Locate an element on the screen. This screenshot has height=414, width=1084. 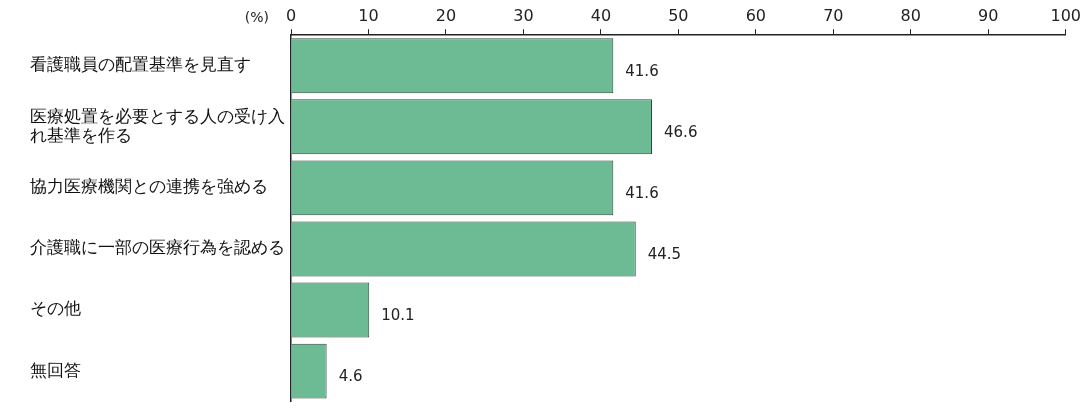
x-tick-label: 90 is located at coordinates (988, 15).